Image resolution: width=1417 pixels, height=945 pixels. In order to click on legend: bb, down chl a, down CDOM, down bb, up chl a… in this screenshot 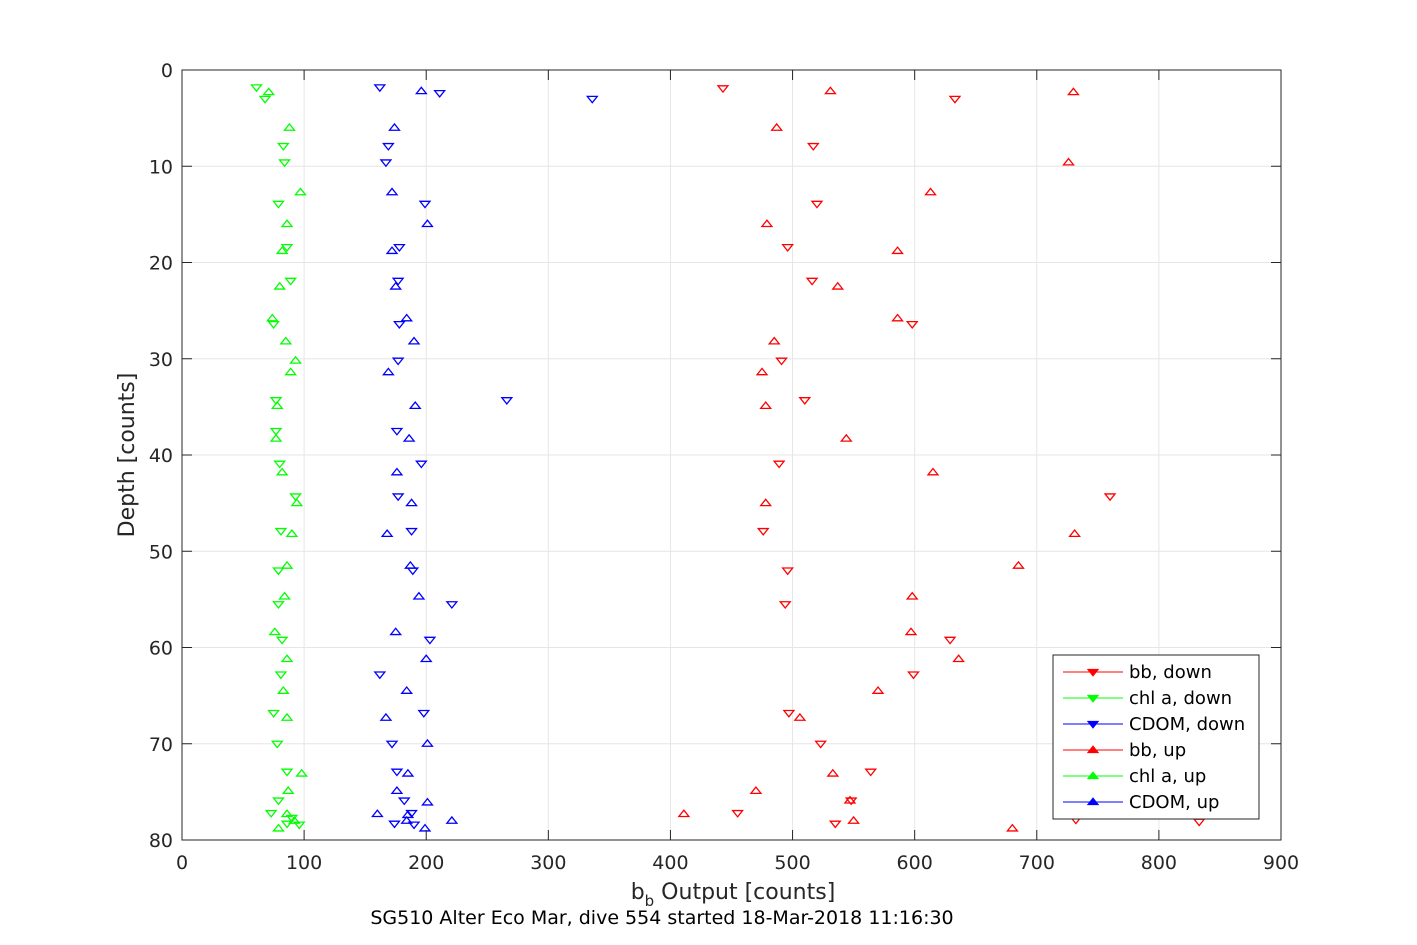, I will do `click(1156, 737)`.